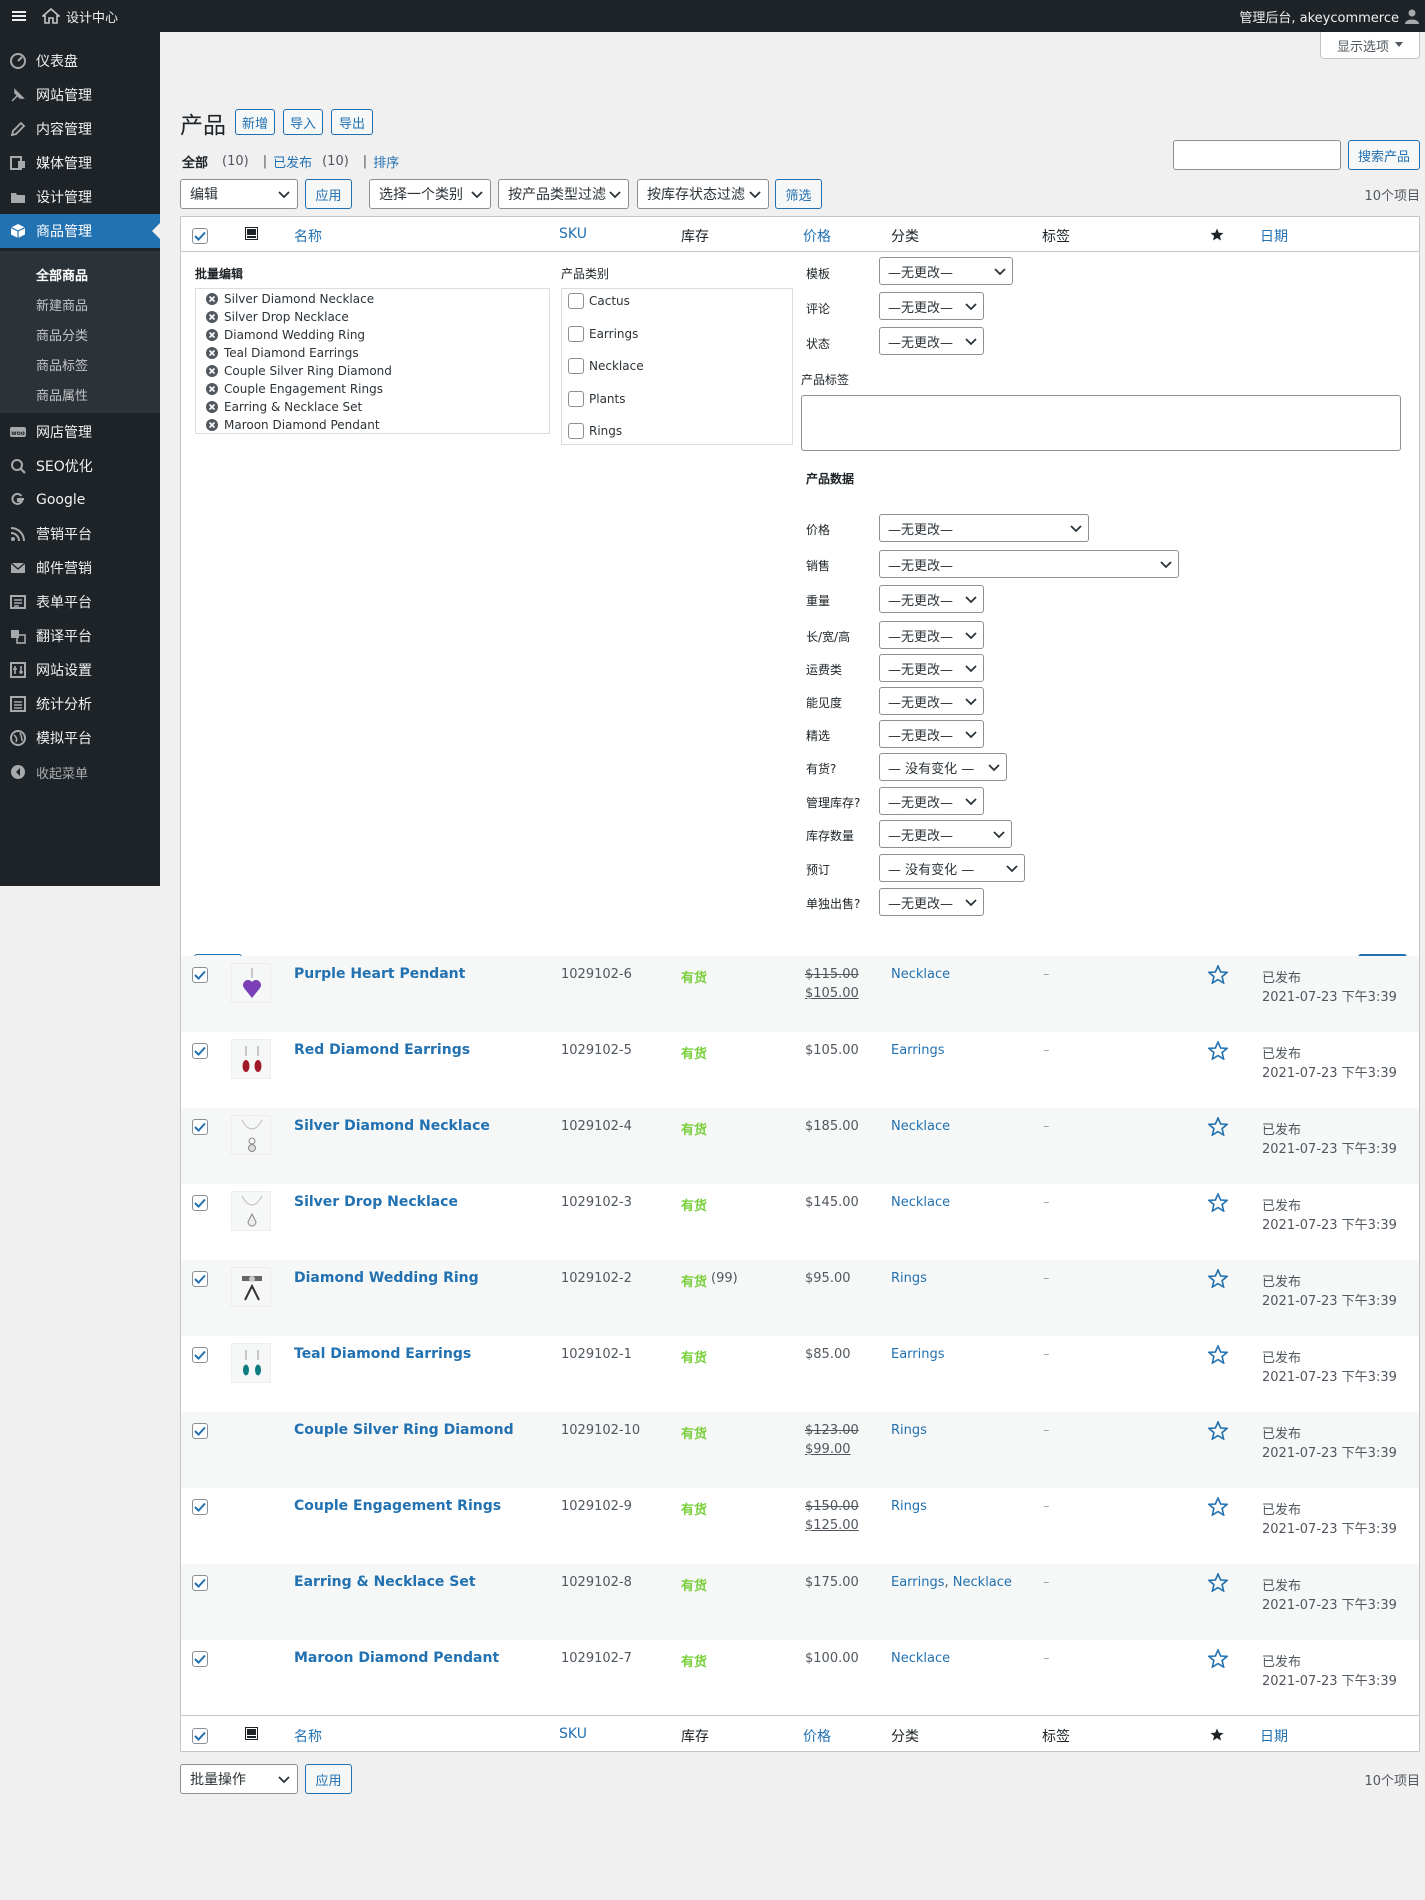 This screenshot has width=1425, height=1900. I want to click on product-type-filter-select: 按产品类型过滤, so click(563, 194).